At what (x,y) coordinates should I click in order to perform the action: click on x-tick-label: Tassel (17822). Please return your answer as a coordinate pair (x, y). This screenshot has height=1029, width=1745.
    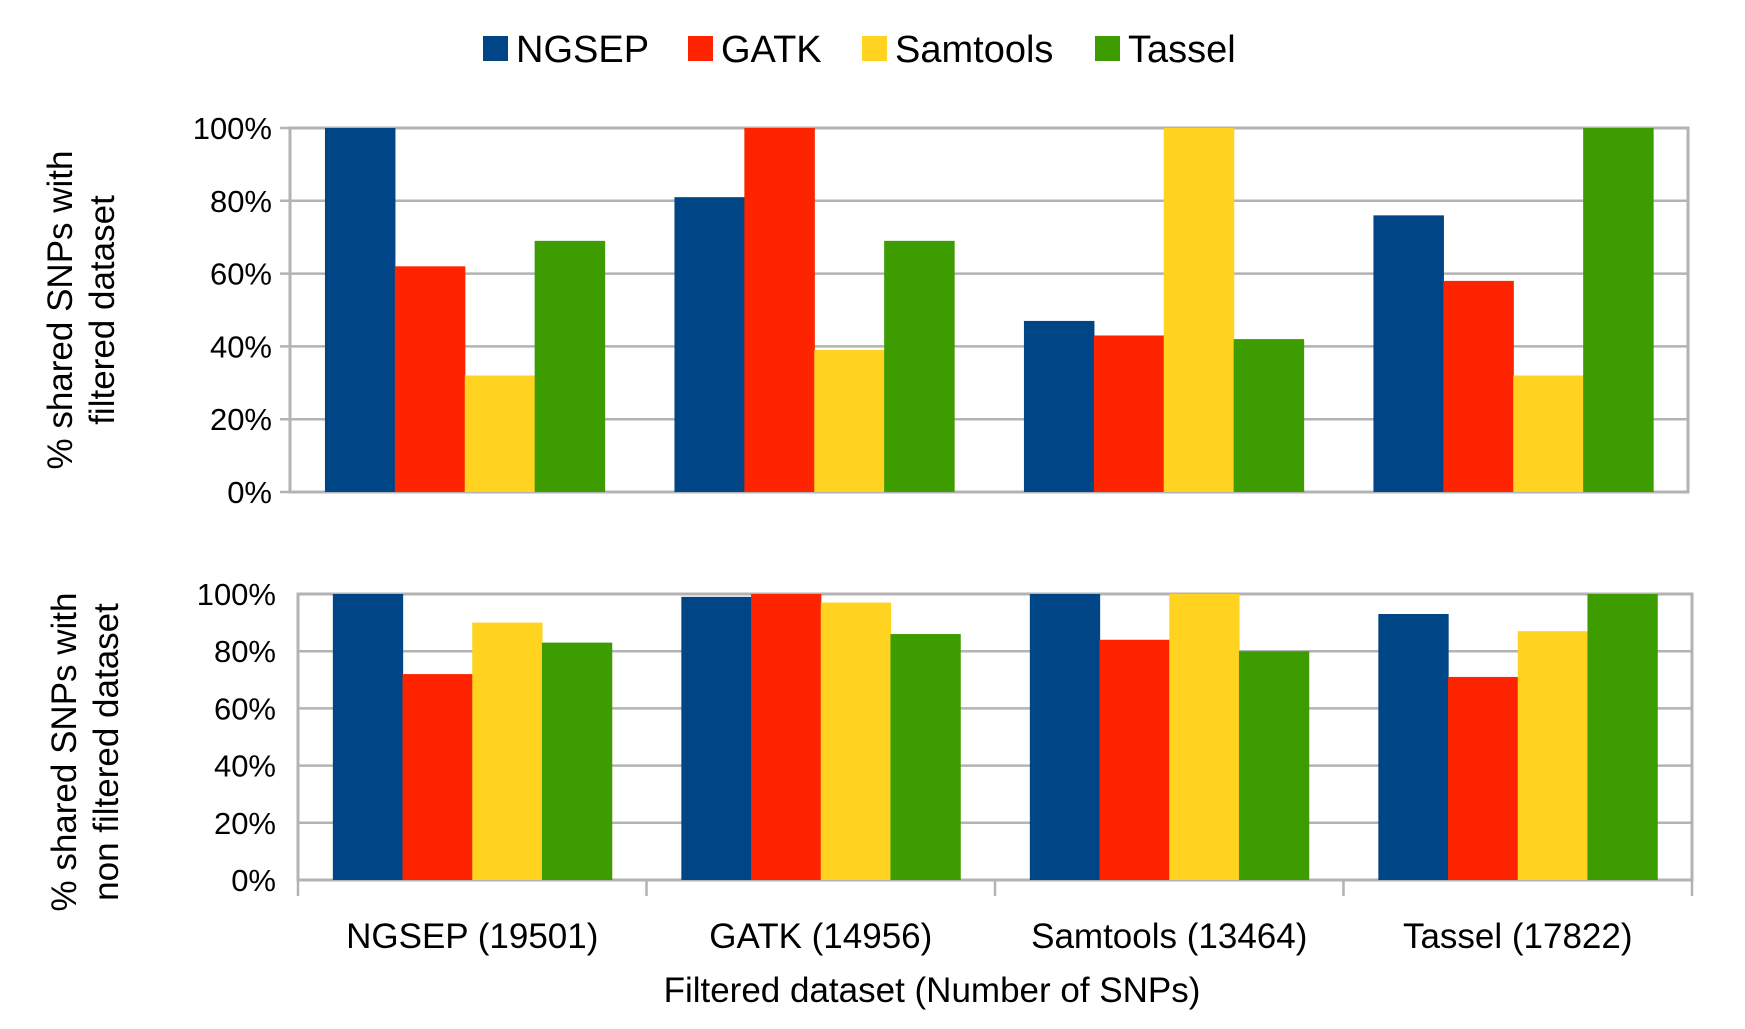
    Looking at the image, I should click on (1518, 936).